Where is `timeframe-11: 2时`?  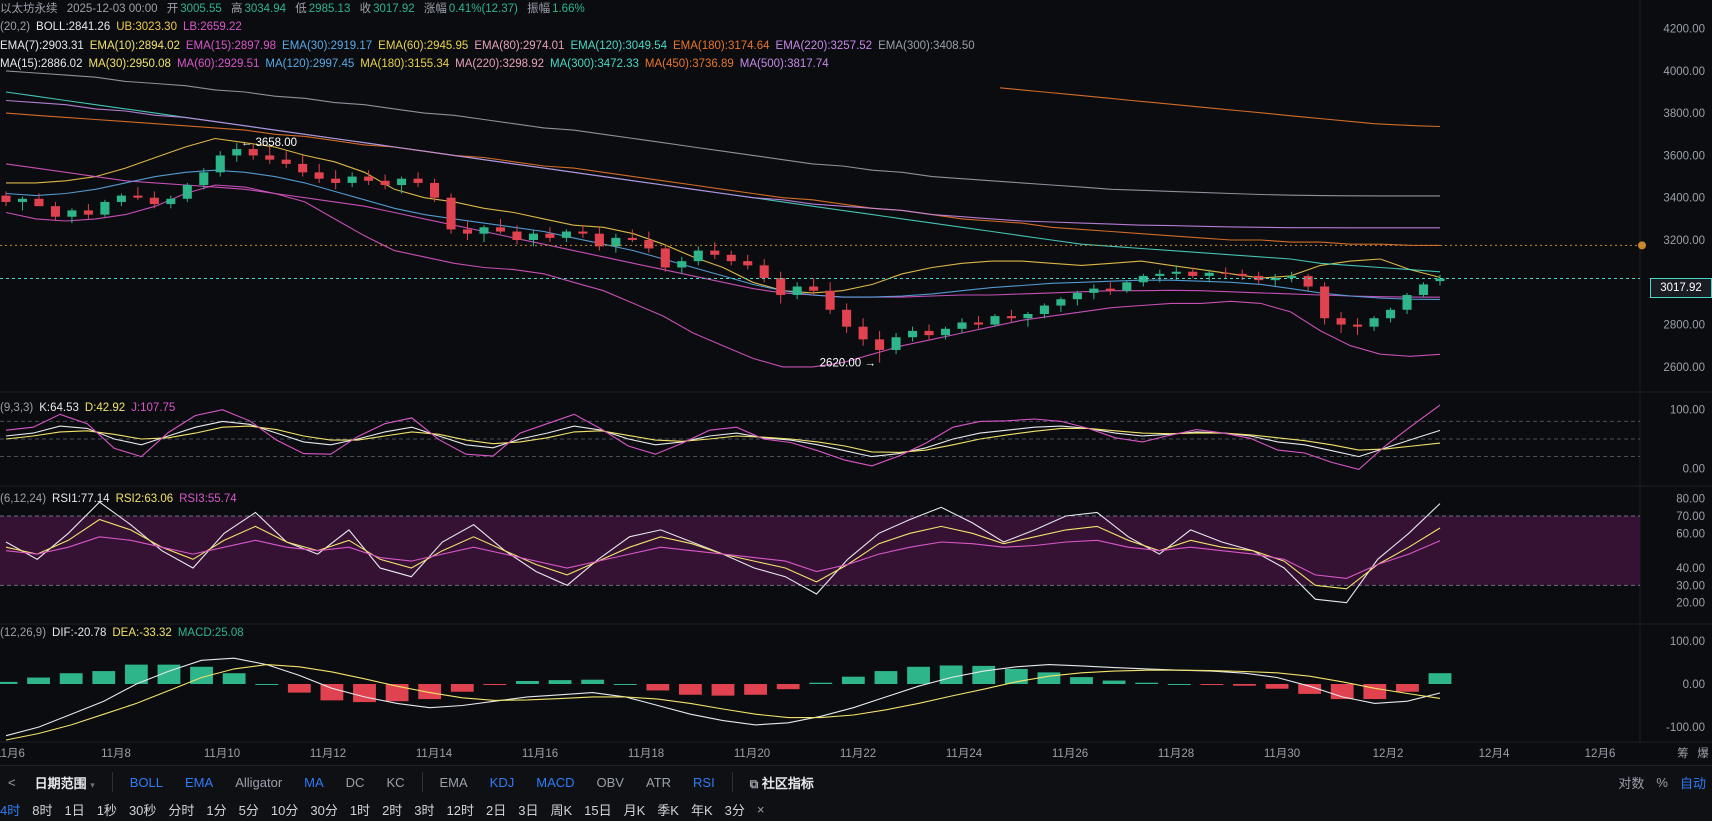
timeframe-11: 2时 is located at coordinates (392, 810).